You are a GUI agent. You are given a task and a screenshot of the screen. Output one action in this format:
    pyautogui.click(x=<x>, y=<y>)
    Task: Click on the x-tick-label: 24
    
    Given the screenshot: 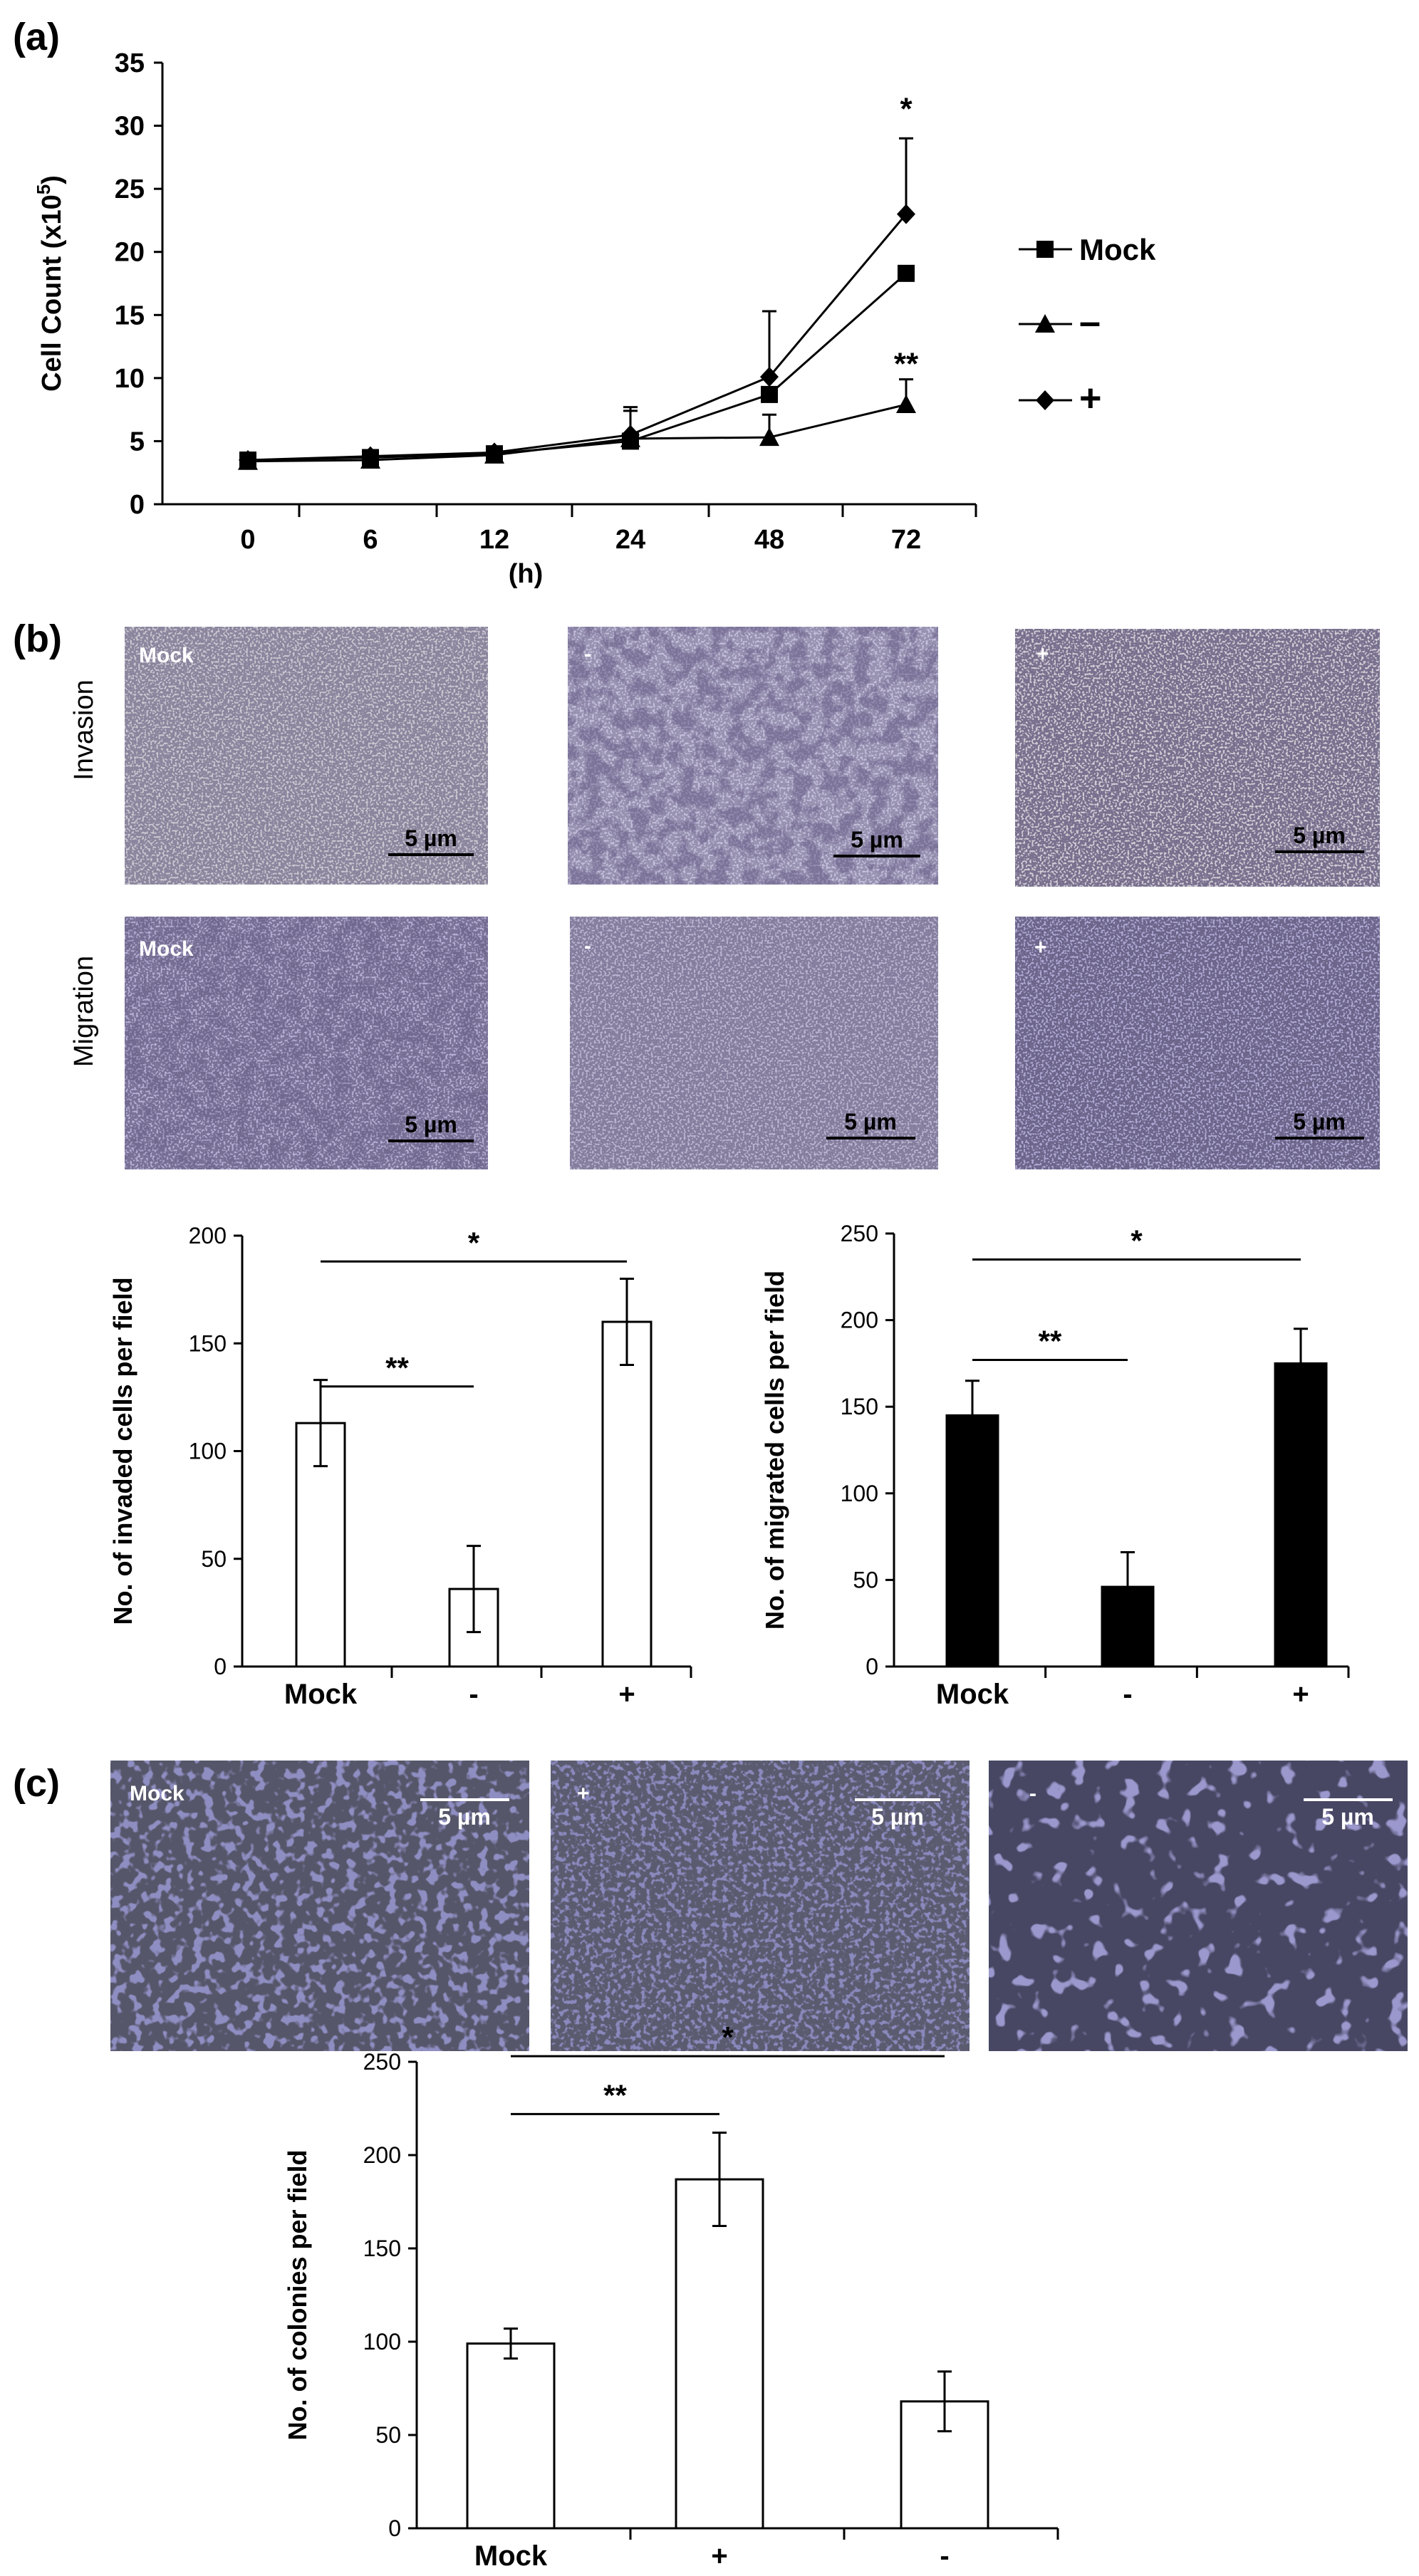 What is the action you would take?
    pyautogui.click(x=630, y=540)
    